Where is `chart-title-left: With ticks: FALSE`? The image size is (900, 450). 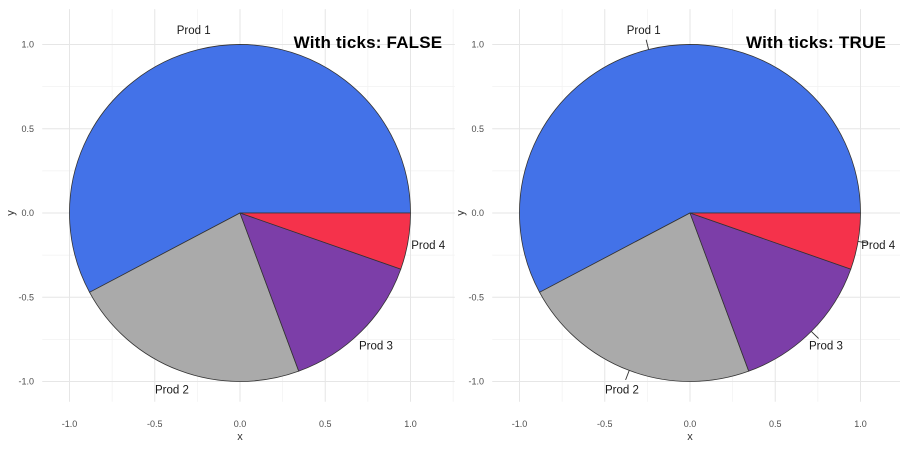 chart-title-left: With ticks: FALSE is located at coordinates (368, 42).